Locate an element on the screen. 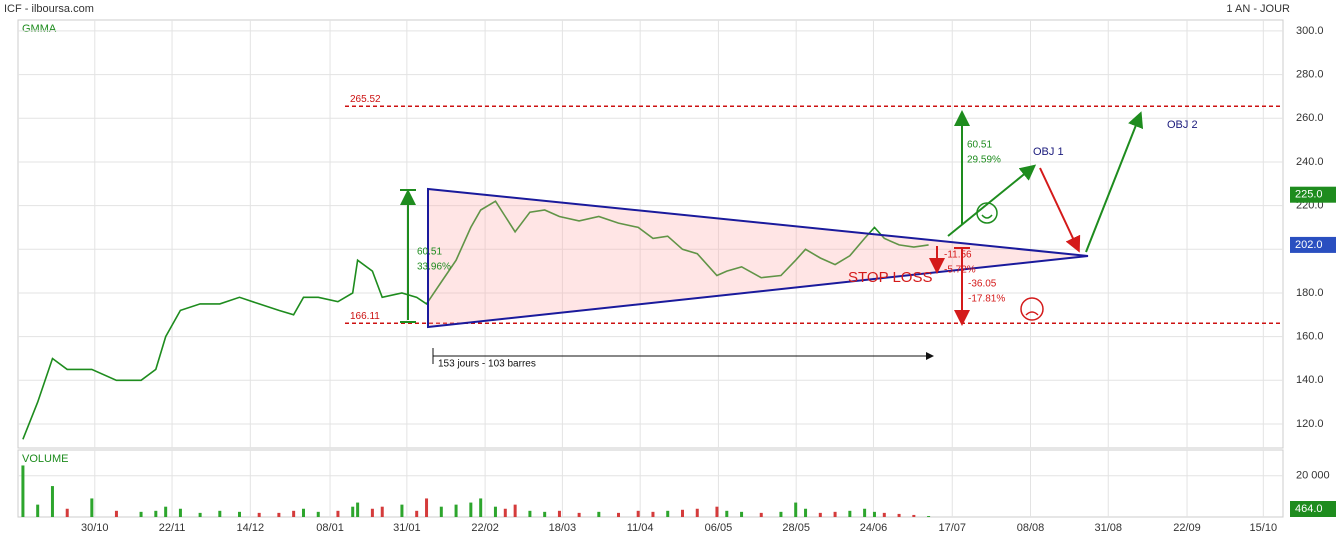 The height and width of the screenshot is (544, 1339). annotation: -17.81% is located at coordinates (986, 299).